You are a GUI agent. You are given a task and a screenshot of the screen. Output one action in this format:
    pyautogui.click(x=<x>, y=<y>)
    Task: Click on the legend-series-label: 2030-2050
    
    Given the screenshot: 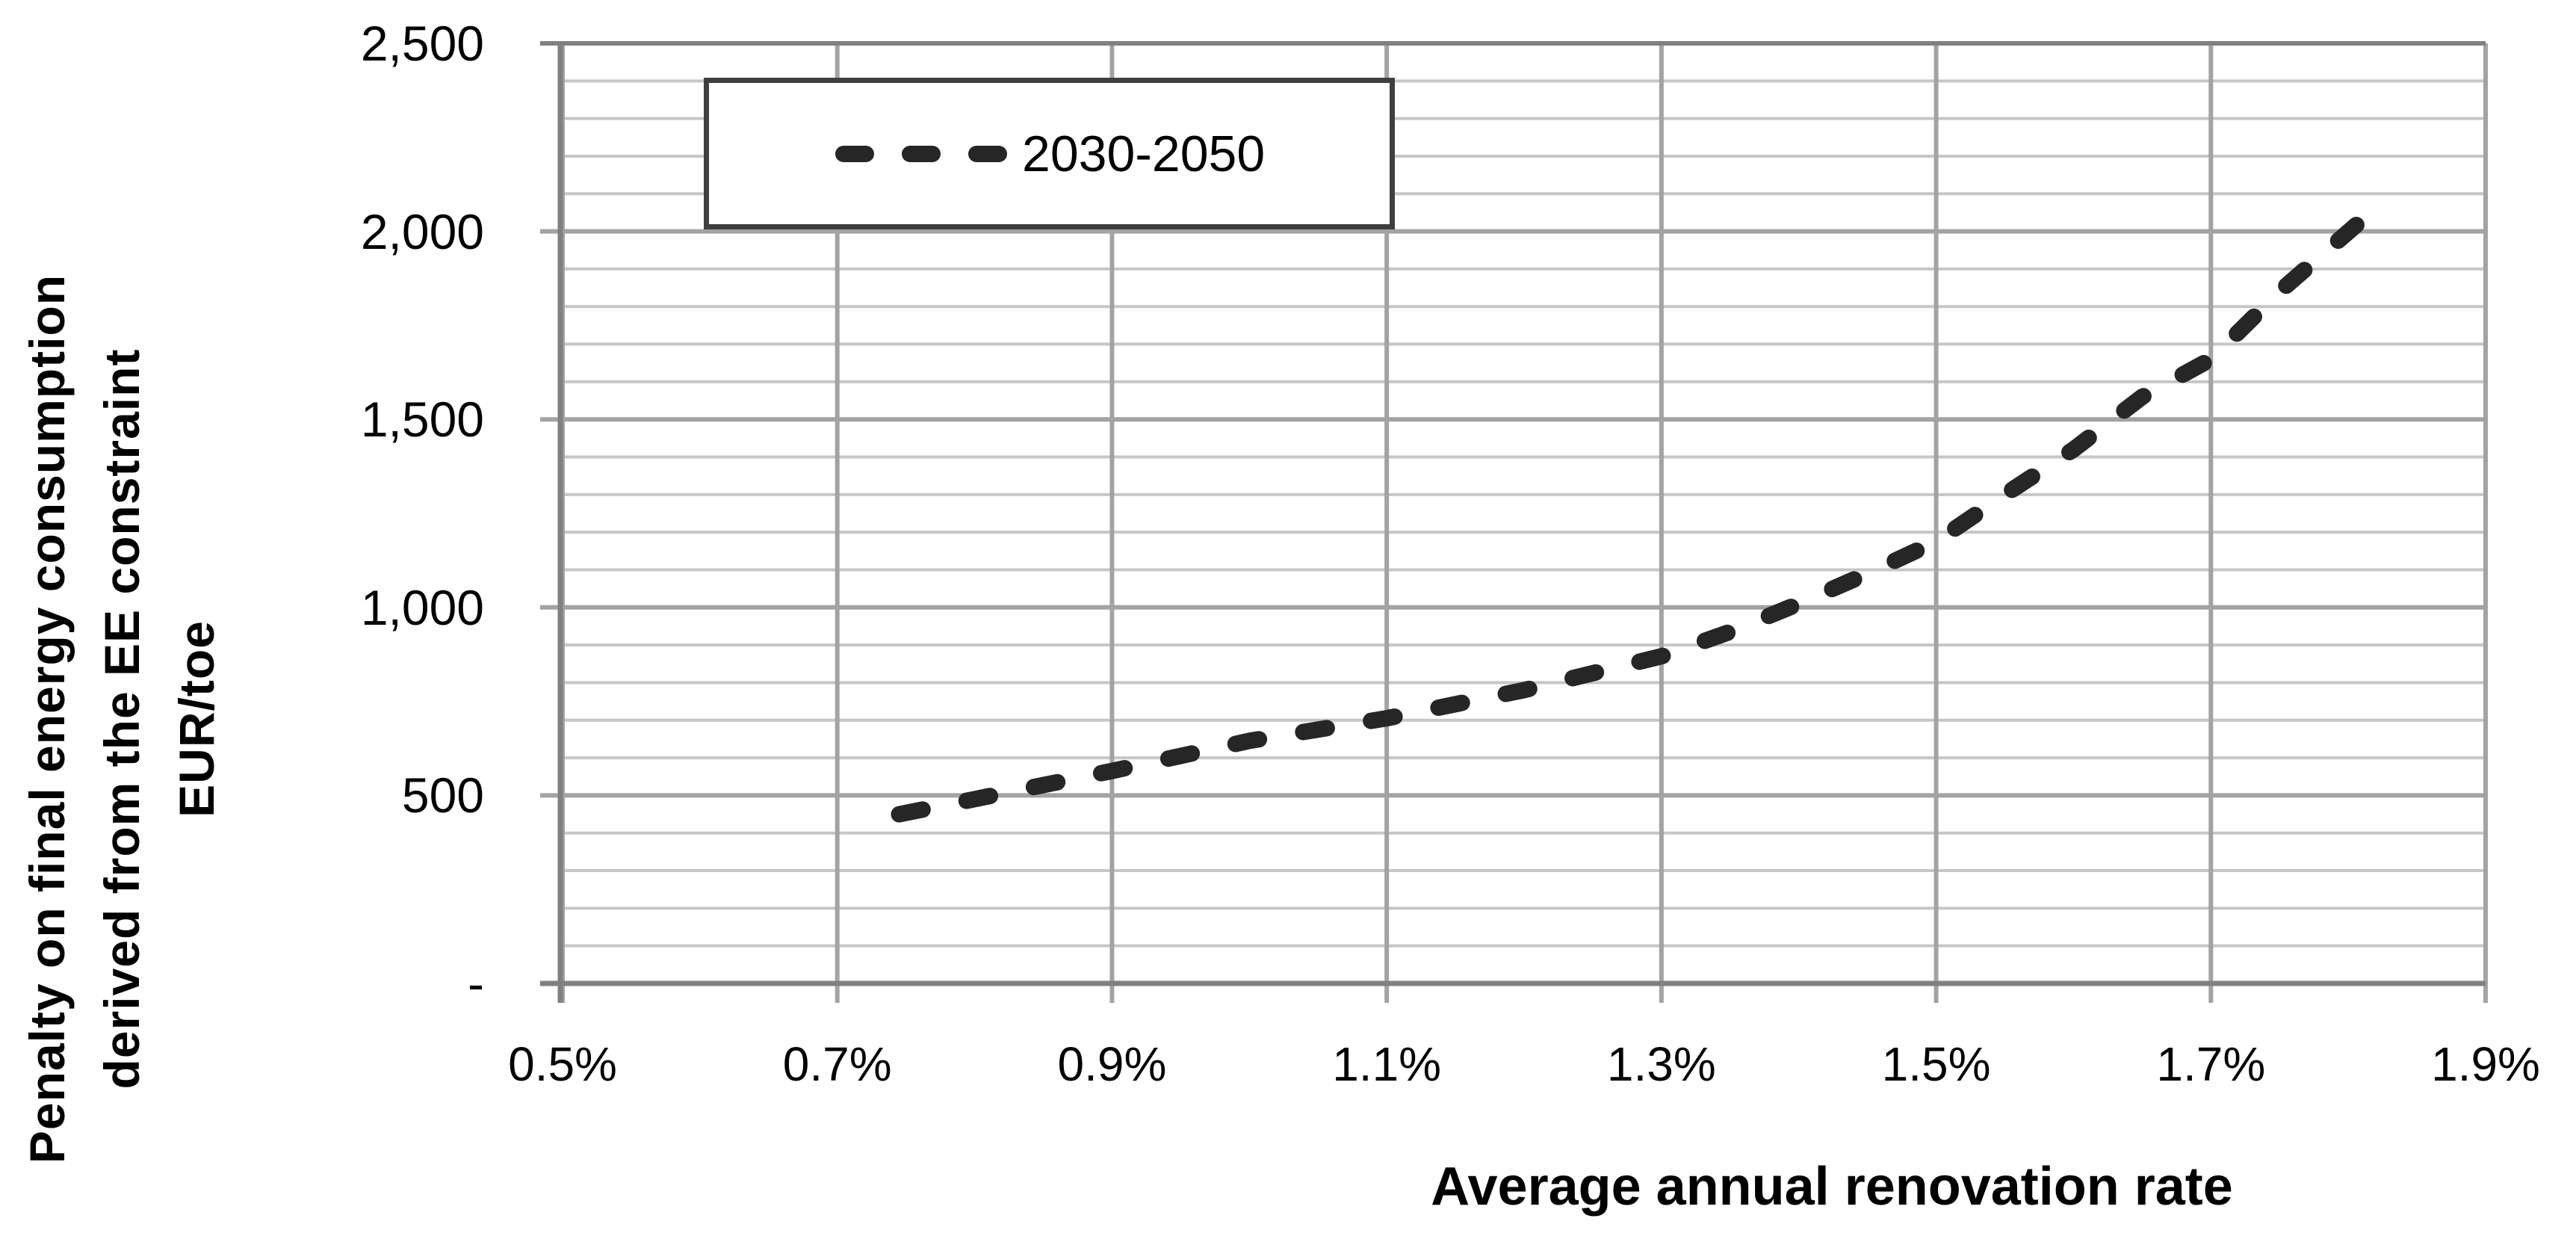 What is the action you would take?
    pyautogui.click(x=1144, y=153)
    